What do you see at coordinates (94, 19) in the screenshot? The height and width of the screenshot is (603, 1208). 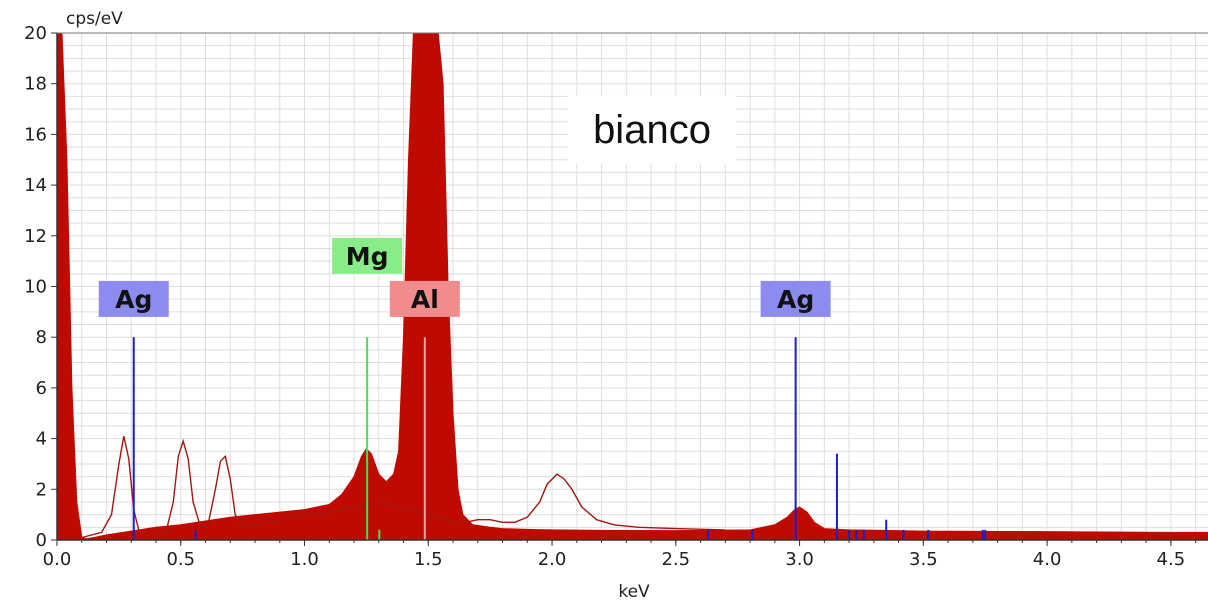 I see `y-axis-title: cps/eV` at bounding box center [94, 19].